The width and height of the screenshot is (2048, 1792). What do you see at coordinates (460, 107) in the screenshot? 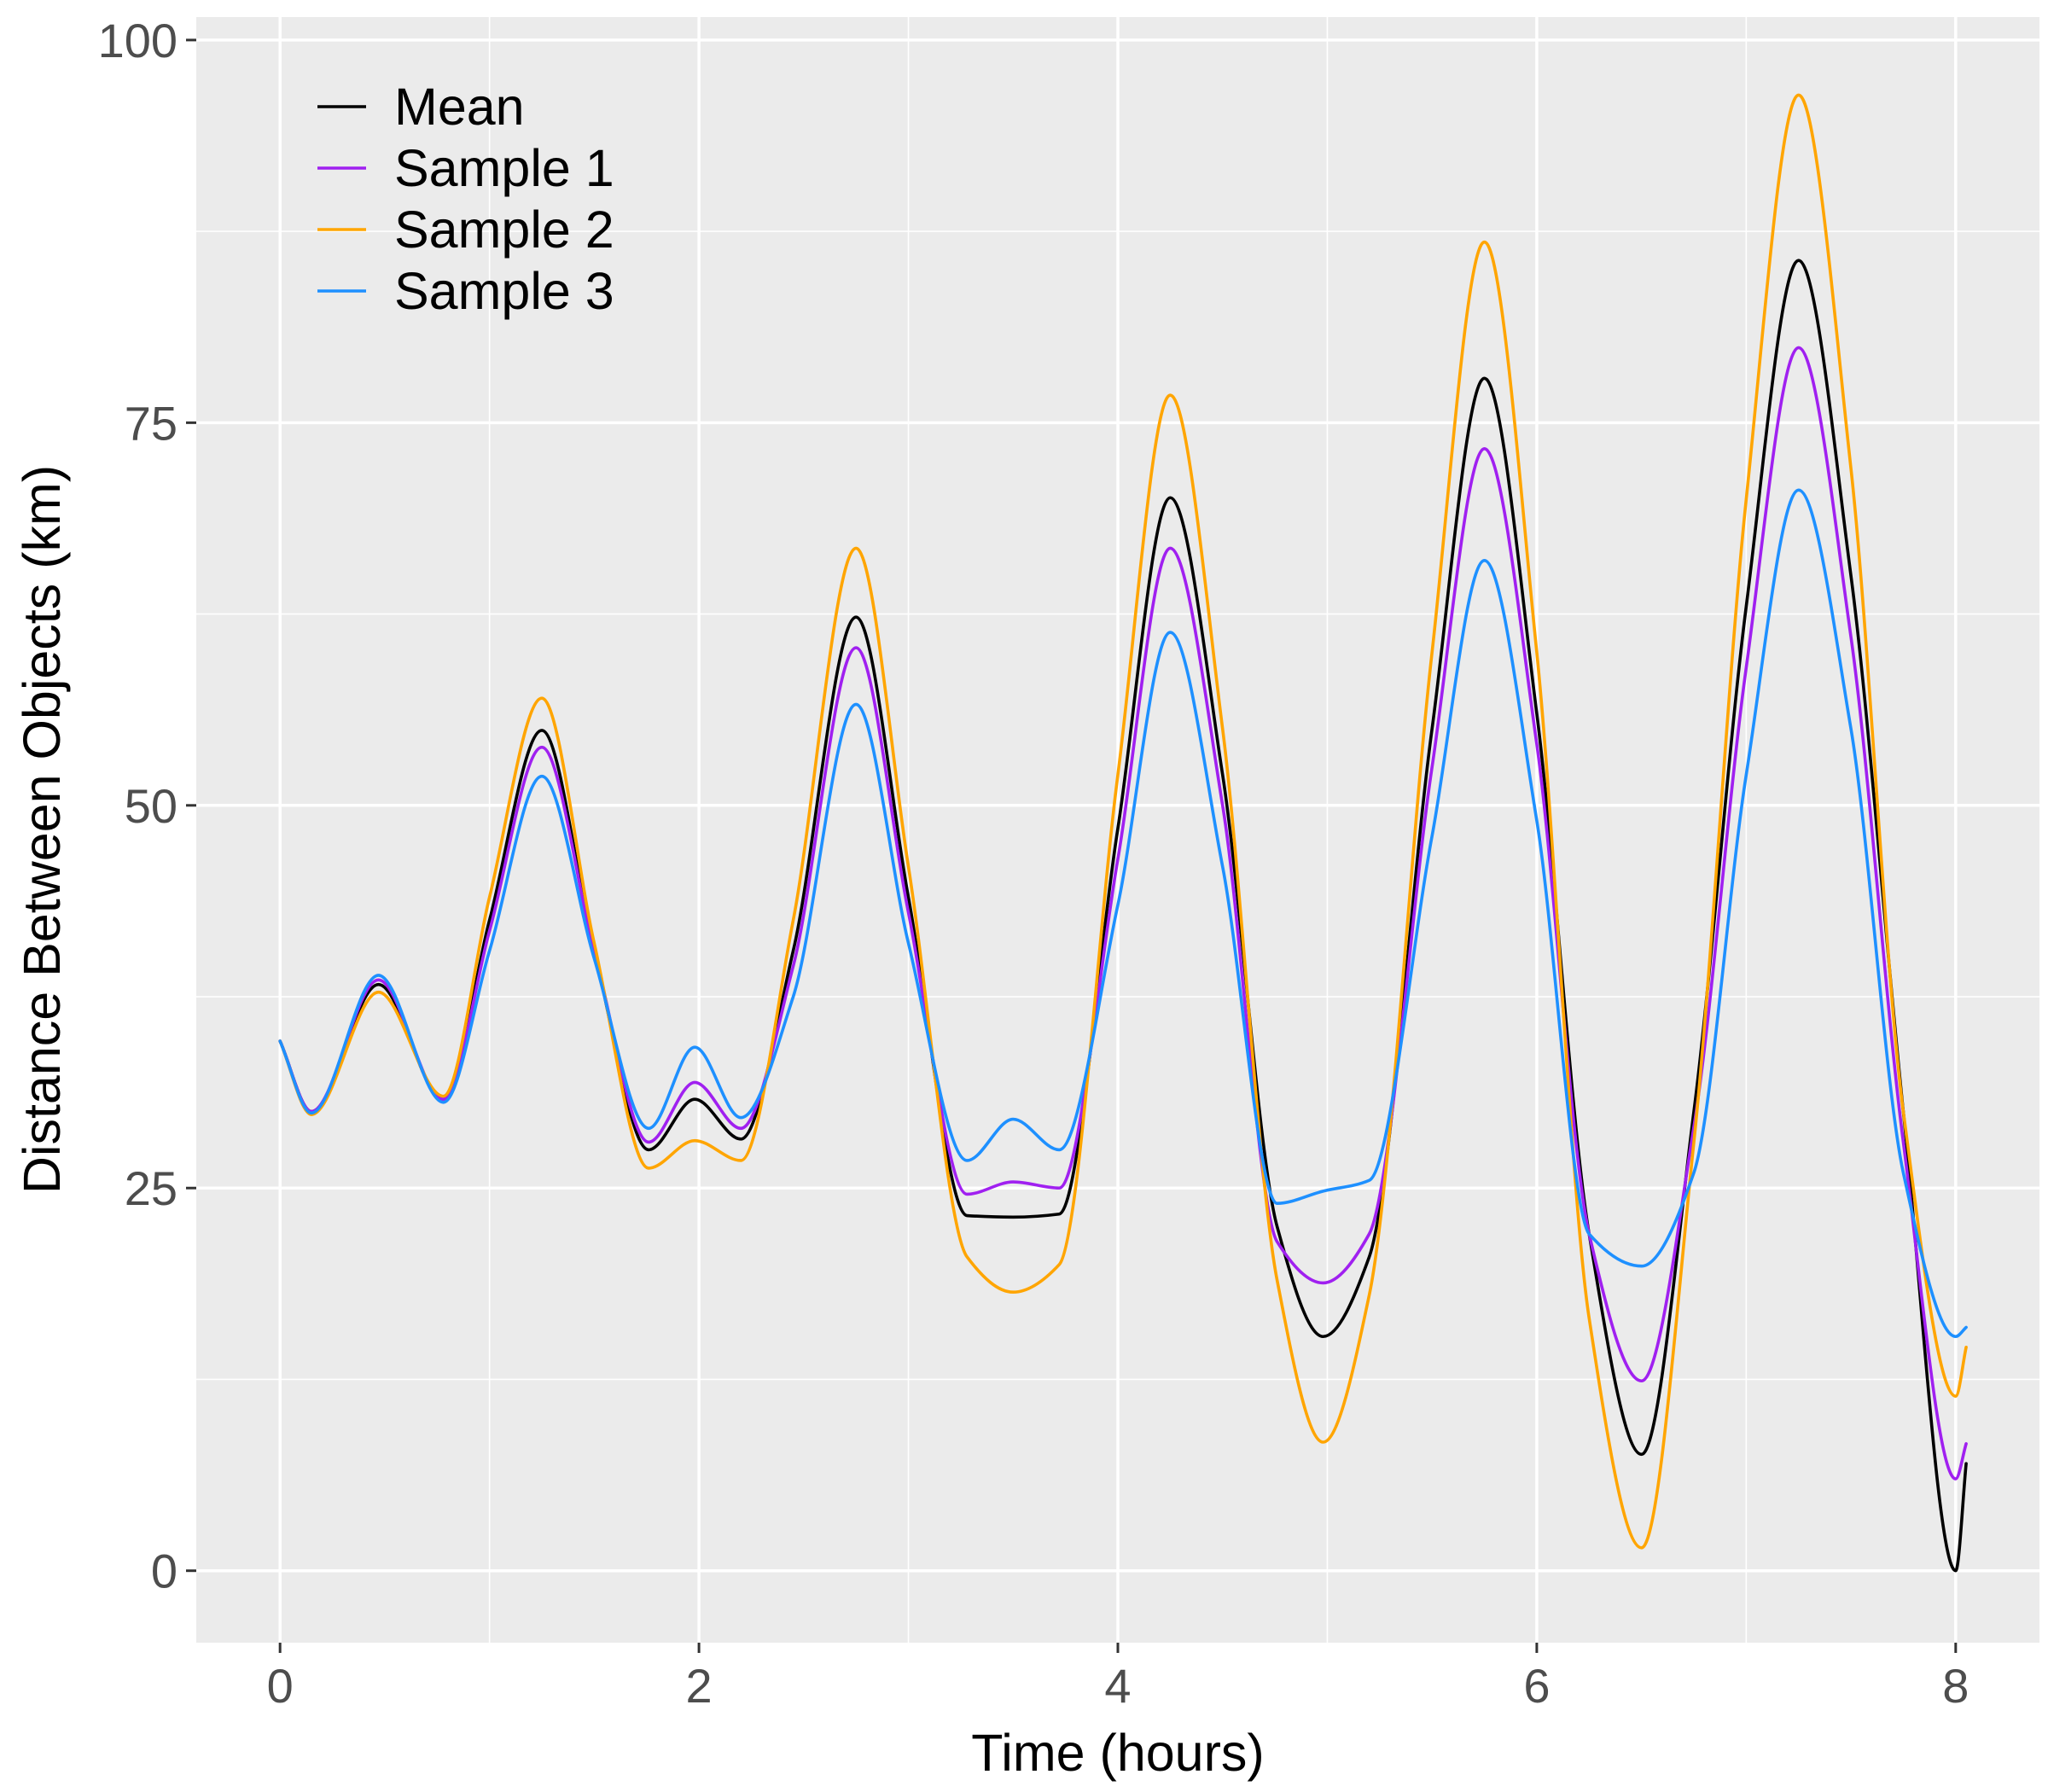
I see `legend-label: Mean` at bounding box center [460, 107].